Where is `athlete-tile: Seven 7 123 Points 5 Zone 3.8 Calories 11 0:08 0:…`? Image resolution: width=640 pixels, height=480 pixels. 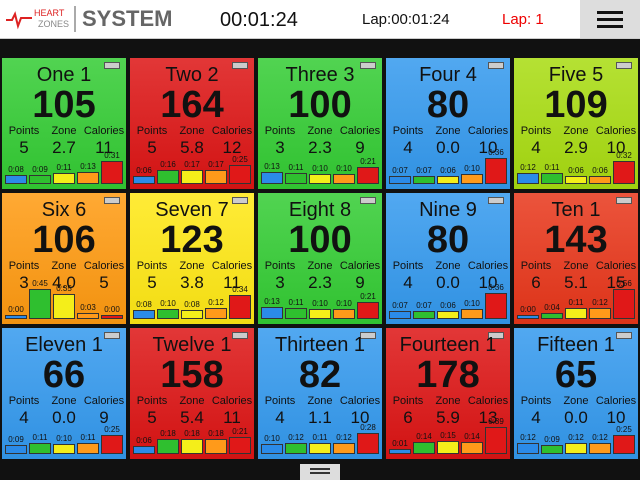 athlete-tile: Seven 7 123 Points 5 Zone 3.8 Calories 11 0:08 0:… is located at coordinates (192, 258).